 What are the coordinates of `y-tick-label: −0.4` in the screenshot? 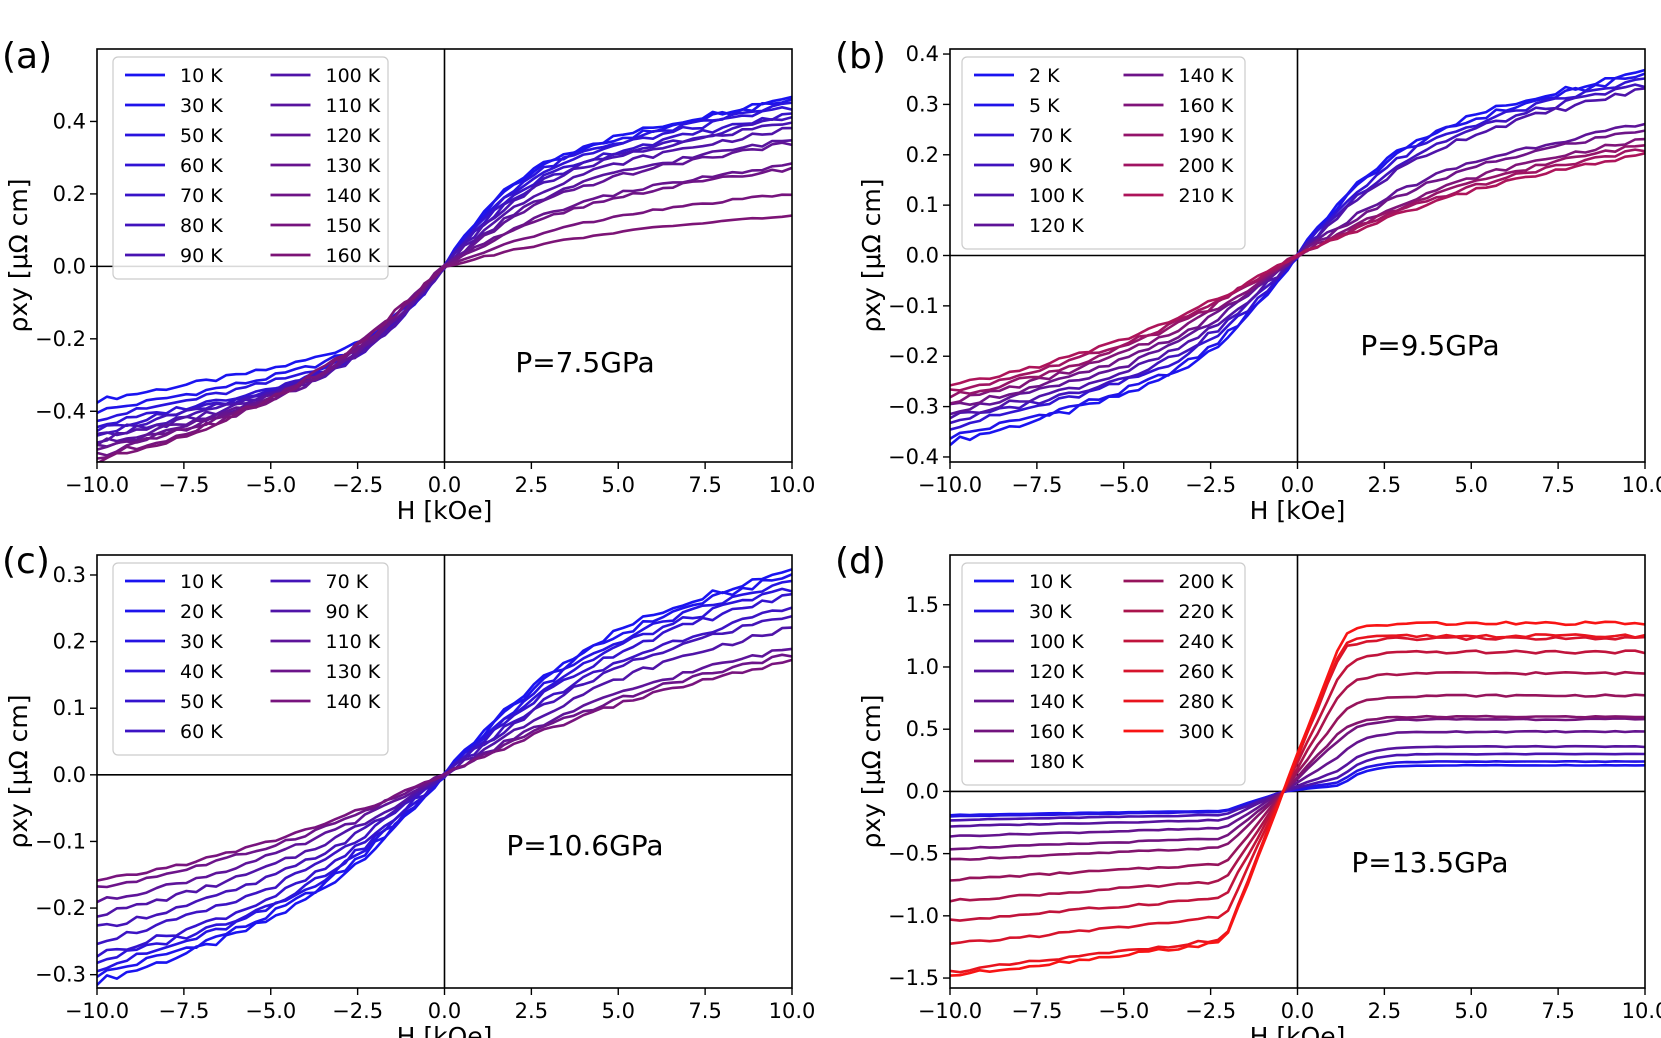 It's located at (913, 457).